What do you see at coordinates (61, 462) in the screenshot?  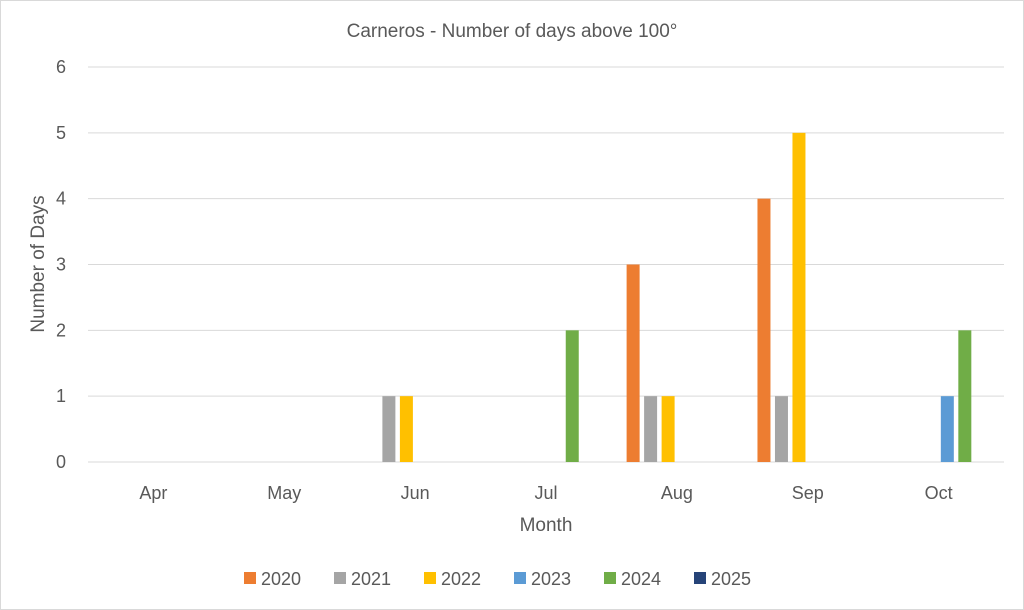 I see `y-tick-label: 0` at bounding box center [61, 462].